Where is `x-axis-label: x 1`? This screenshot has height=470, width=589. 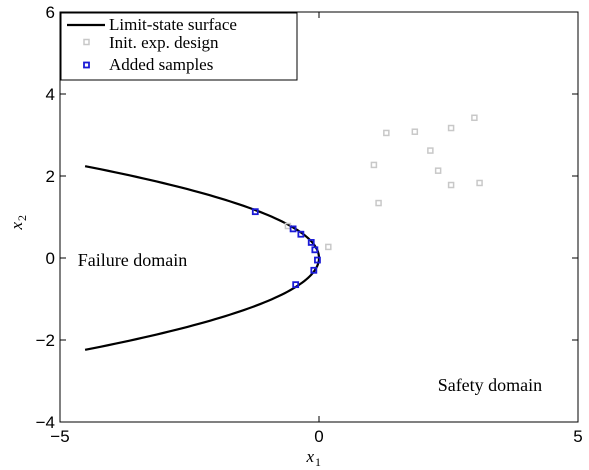 x-axis-label: x 1 is located at coordinates (313, 458).